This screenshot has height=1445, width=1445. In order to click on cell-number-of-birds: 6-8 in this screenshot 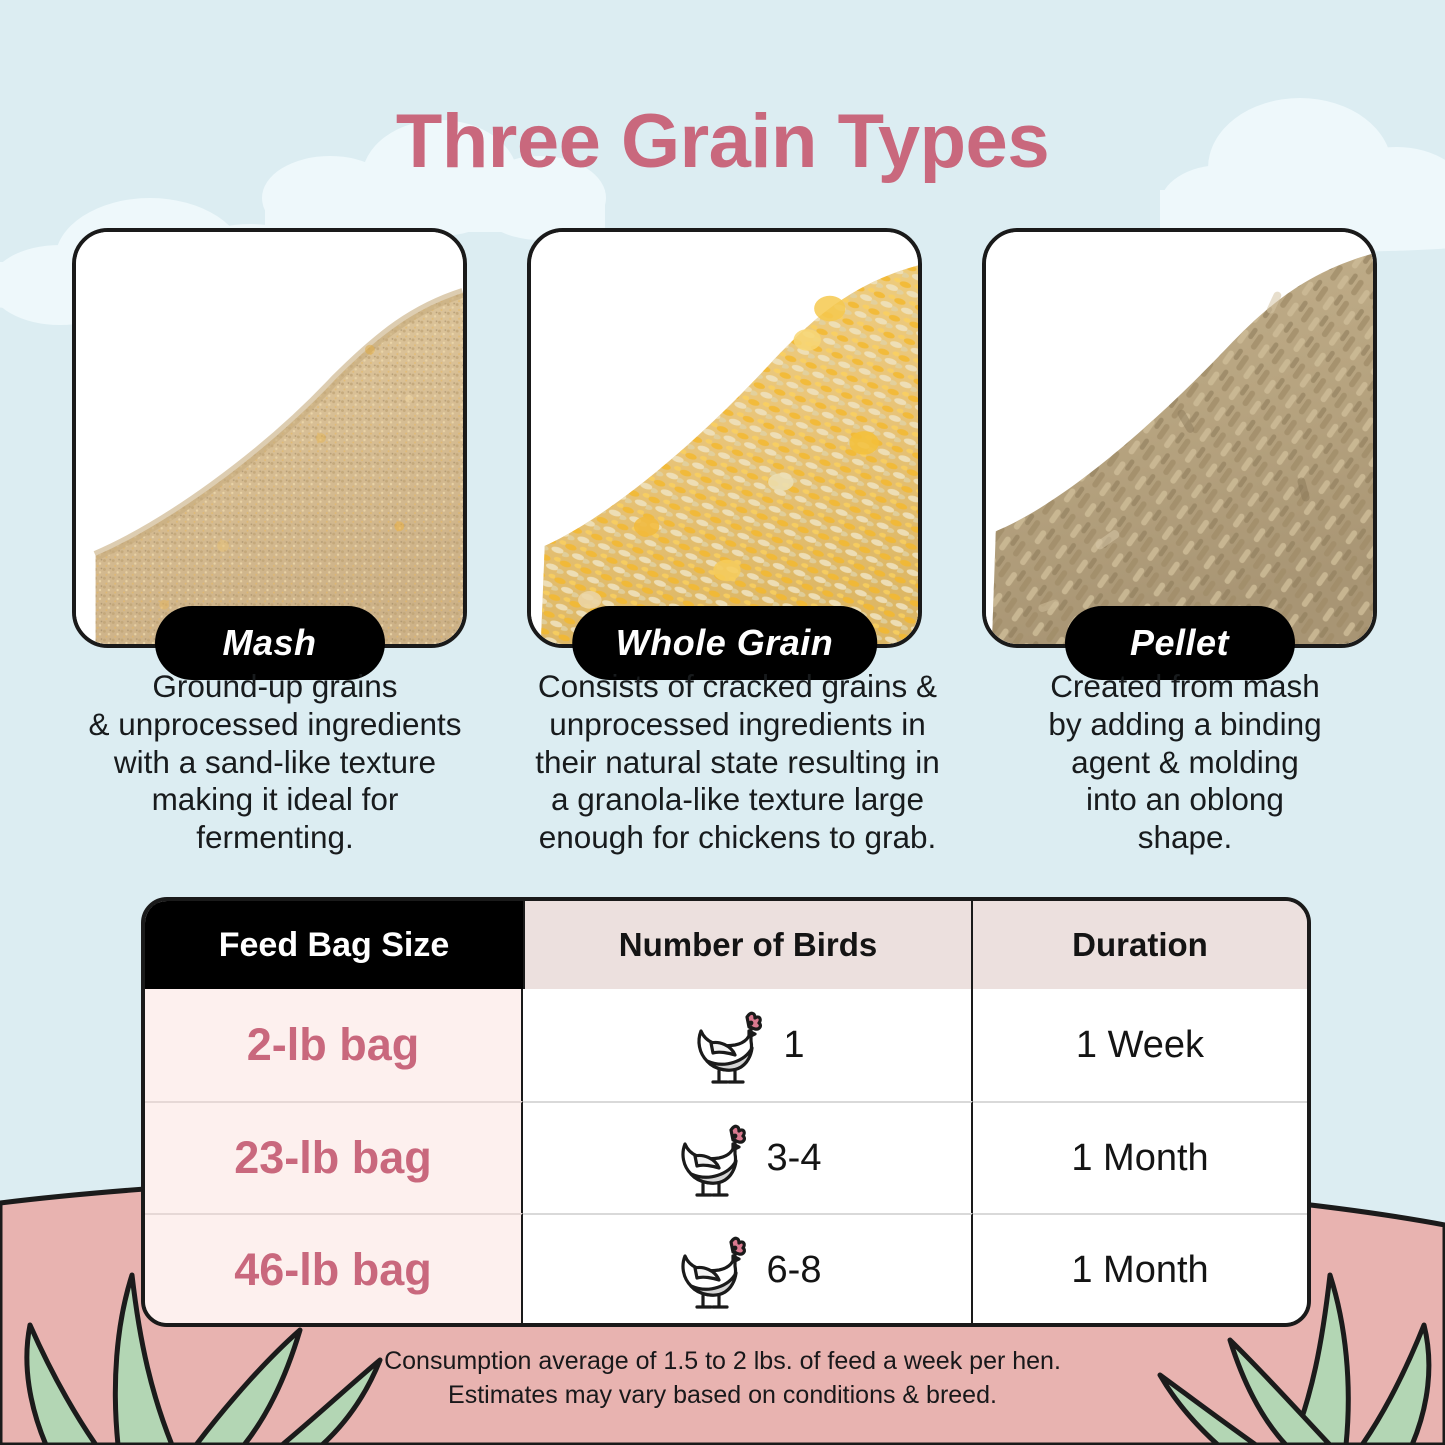, I will do `click(748, 1268)`.